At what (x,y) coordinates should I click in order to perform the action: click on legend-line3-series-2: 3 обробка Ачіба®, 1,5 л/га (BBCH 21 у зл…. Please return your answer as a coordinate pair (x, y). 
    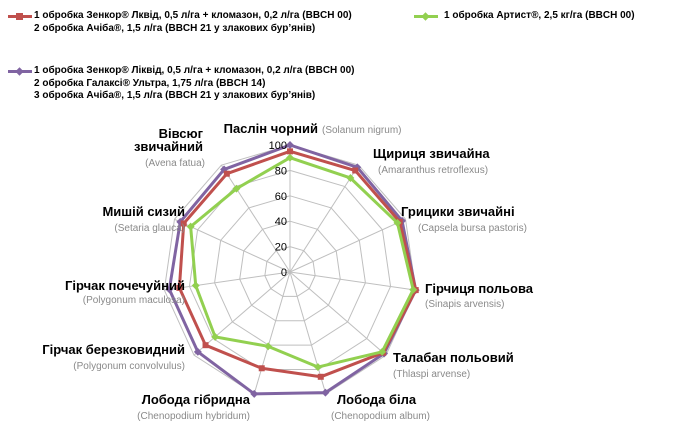
    Looking at the image, I should click on (175, 95).